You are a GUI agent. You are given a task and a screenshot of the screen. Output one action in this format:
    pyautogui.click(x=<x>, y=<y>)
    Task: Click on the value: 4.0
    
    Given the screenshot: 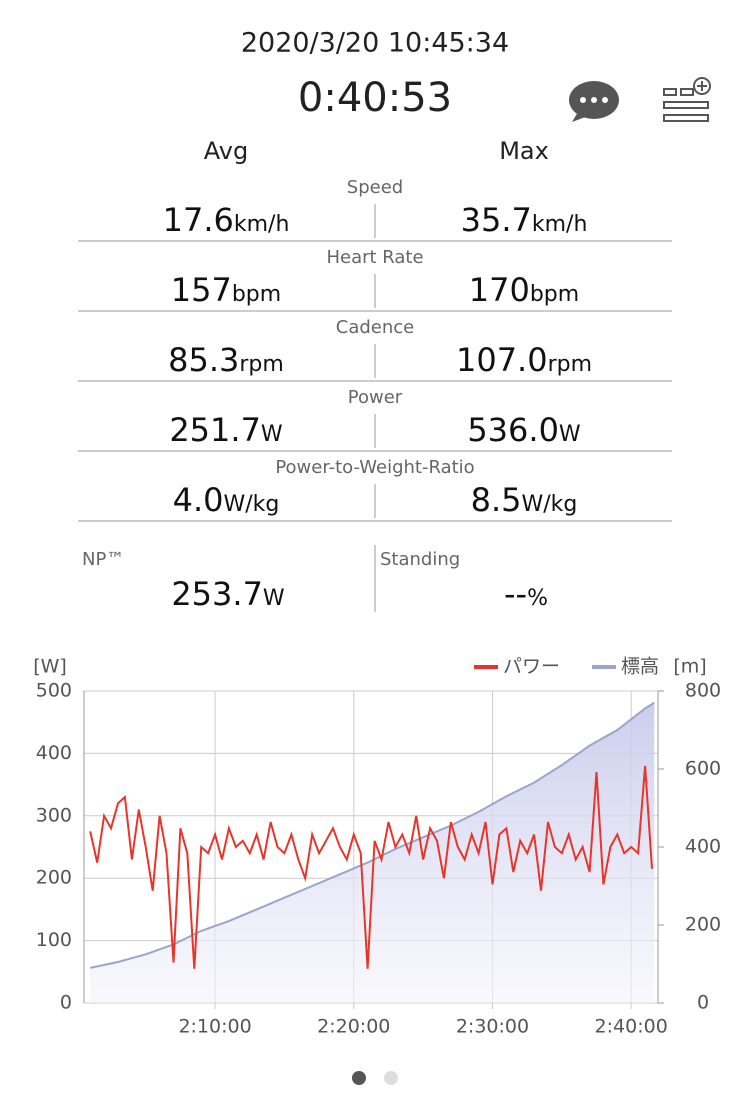 What is the action you would take?
    pyautogui.click(x=198, y=500)
    